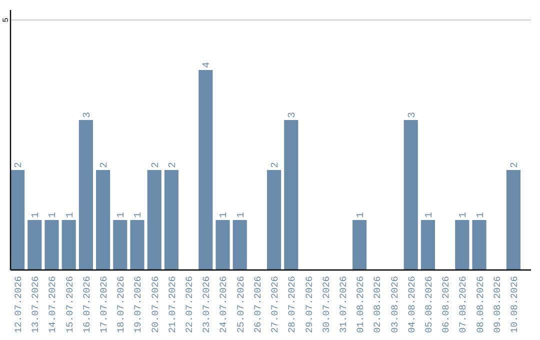 This screenshot has height=340, width=540. What do you see at coordinates (208, 65) in the screenshot?
I see `data-label: 4` at bounding box center [208, 65].